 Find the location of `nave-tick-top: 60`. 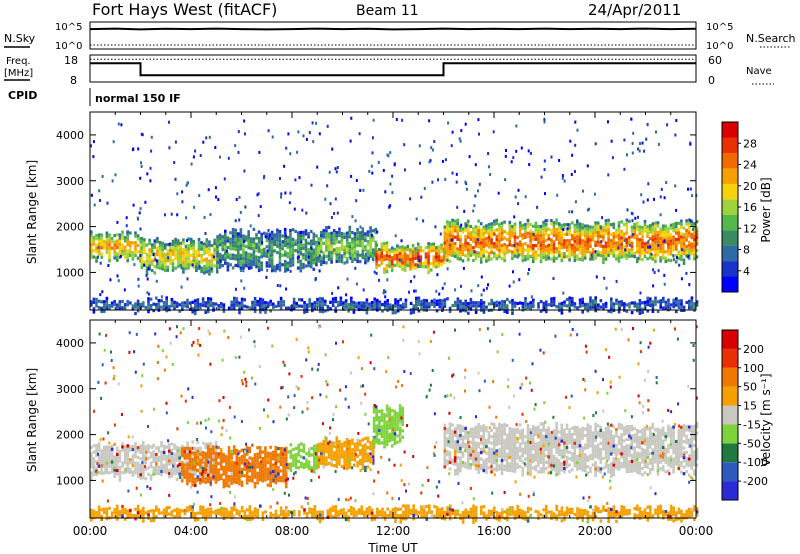

nave-tick-top: 60 is located at coordinates (715, 60).